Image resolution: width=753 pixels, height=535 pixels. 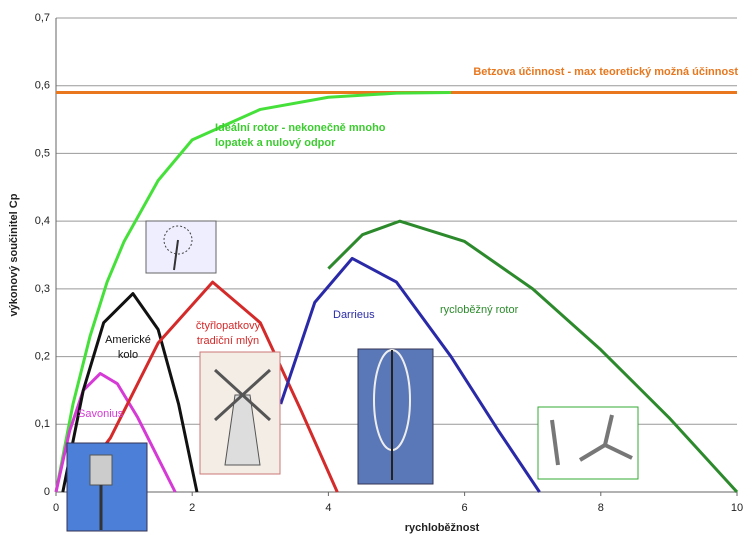 What do you see at coordinates (601, 508) in the screenshot?
I see `x-tick-label: 8` at bounding box center [601, 508].